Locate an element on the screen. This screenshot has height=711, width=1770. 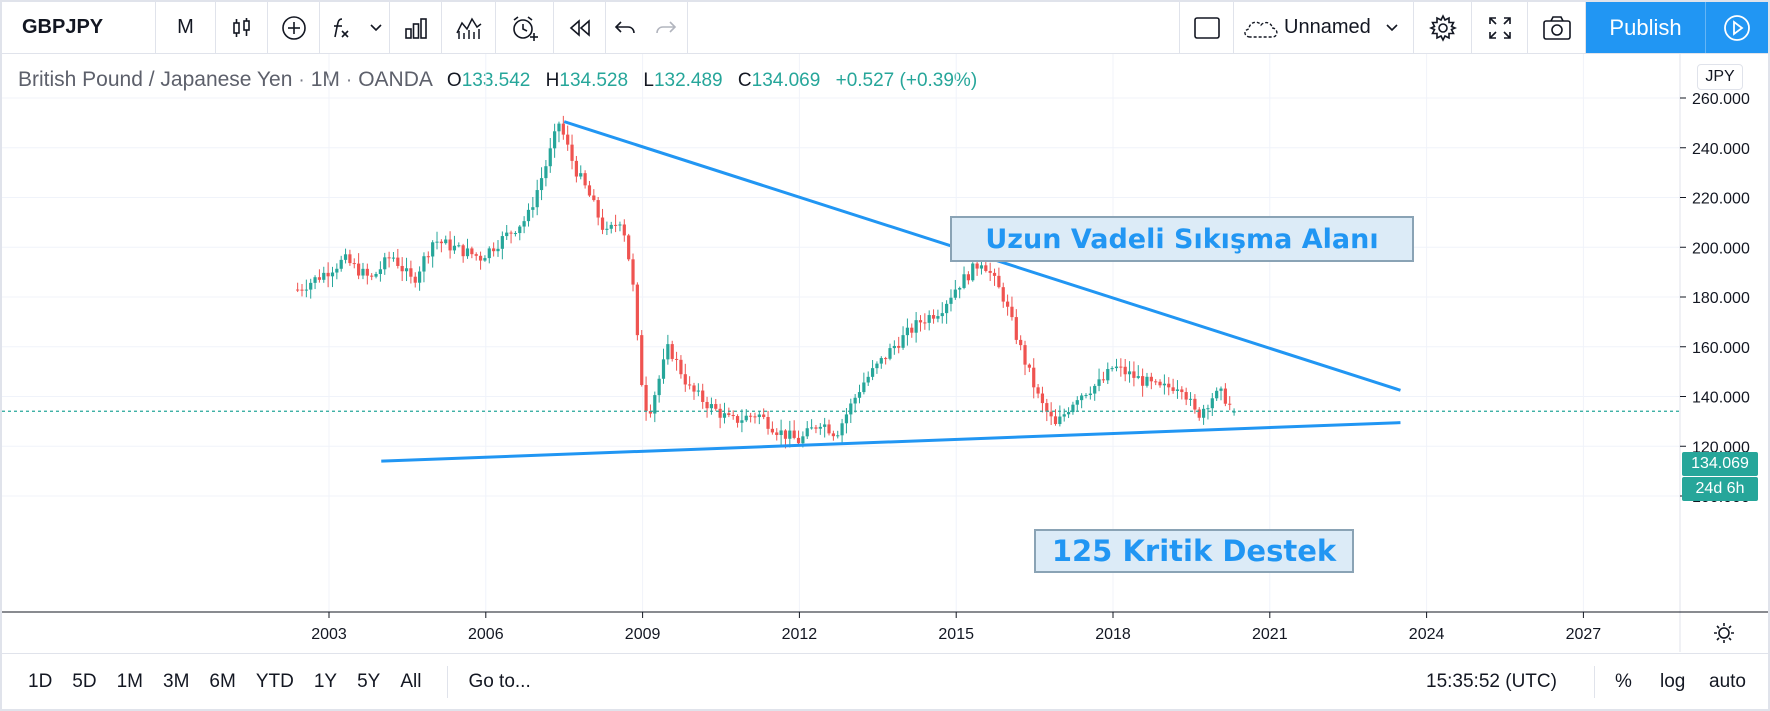
candles-chart-type-icon is located at coordinates (242, 27).